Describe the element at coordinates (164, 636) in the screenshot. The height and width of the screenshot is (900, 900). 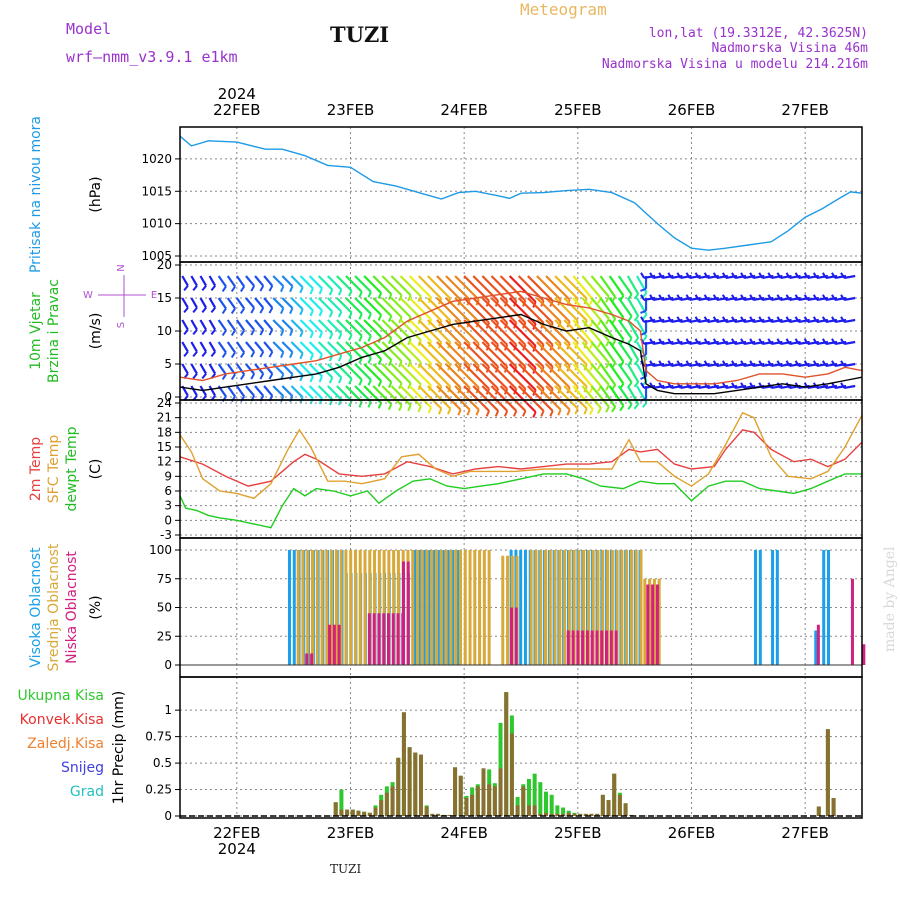
I see `y-tick-label: 25` at that location.